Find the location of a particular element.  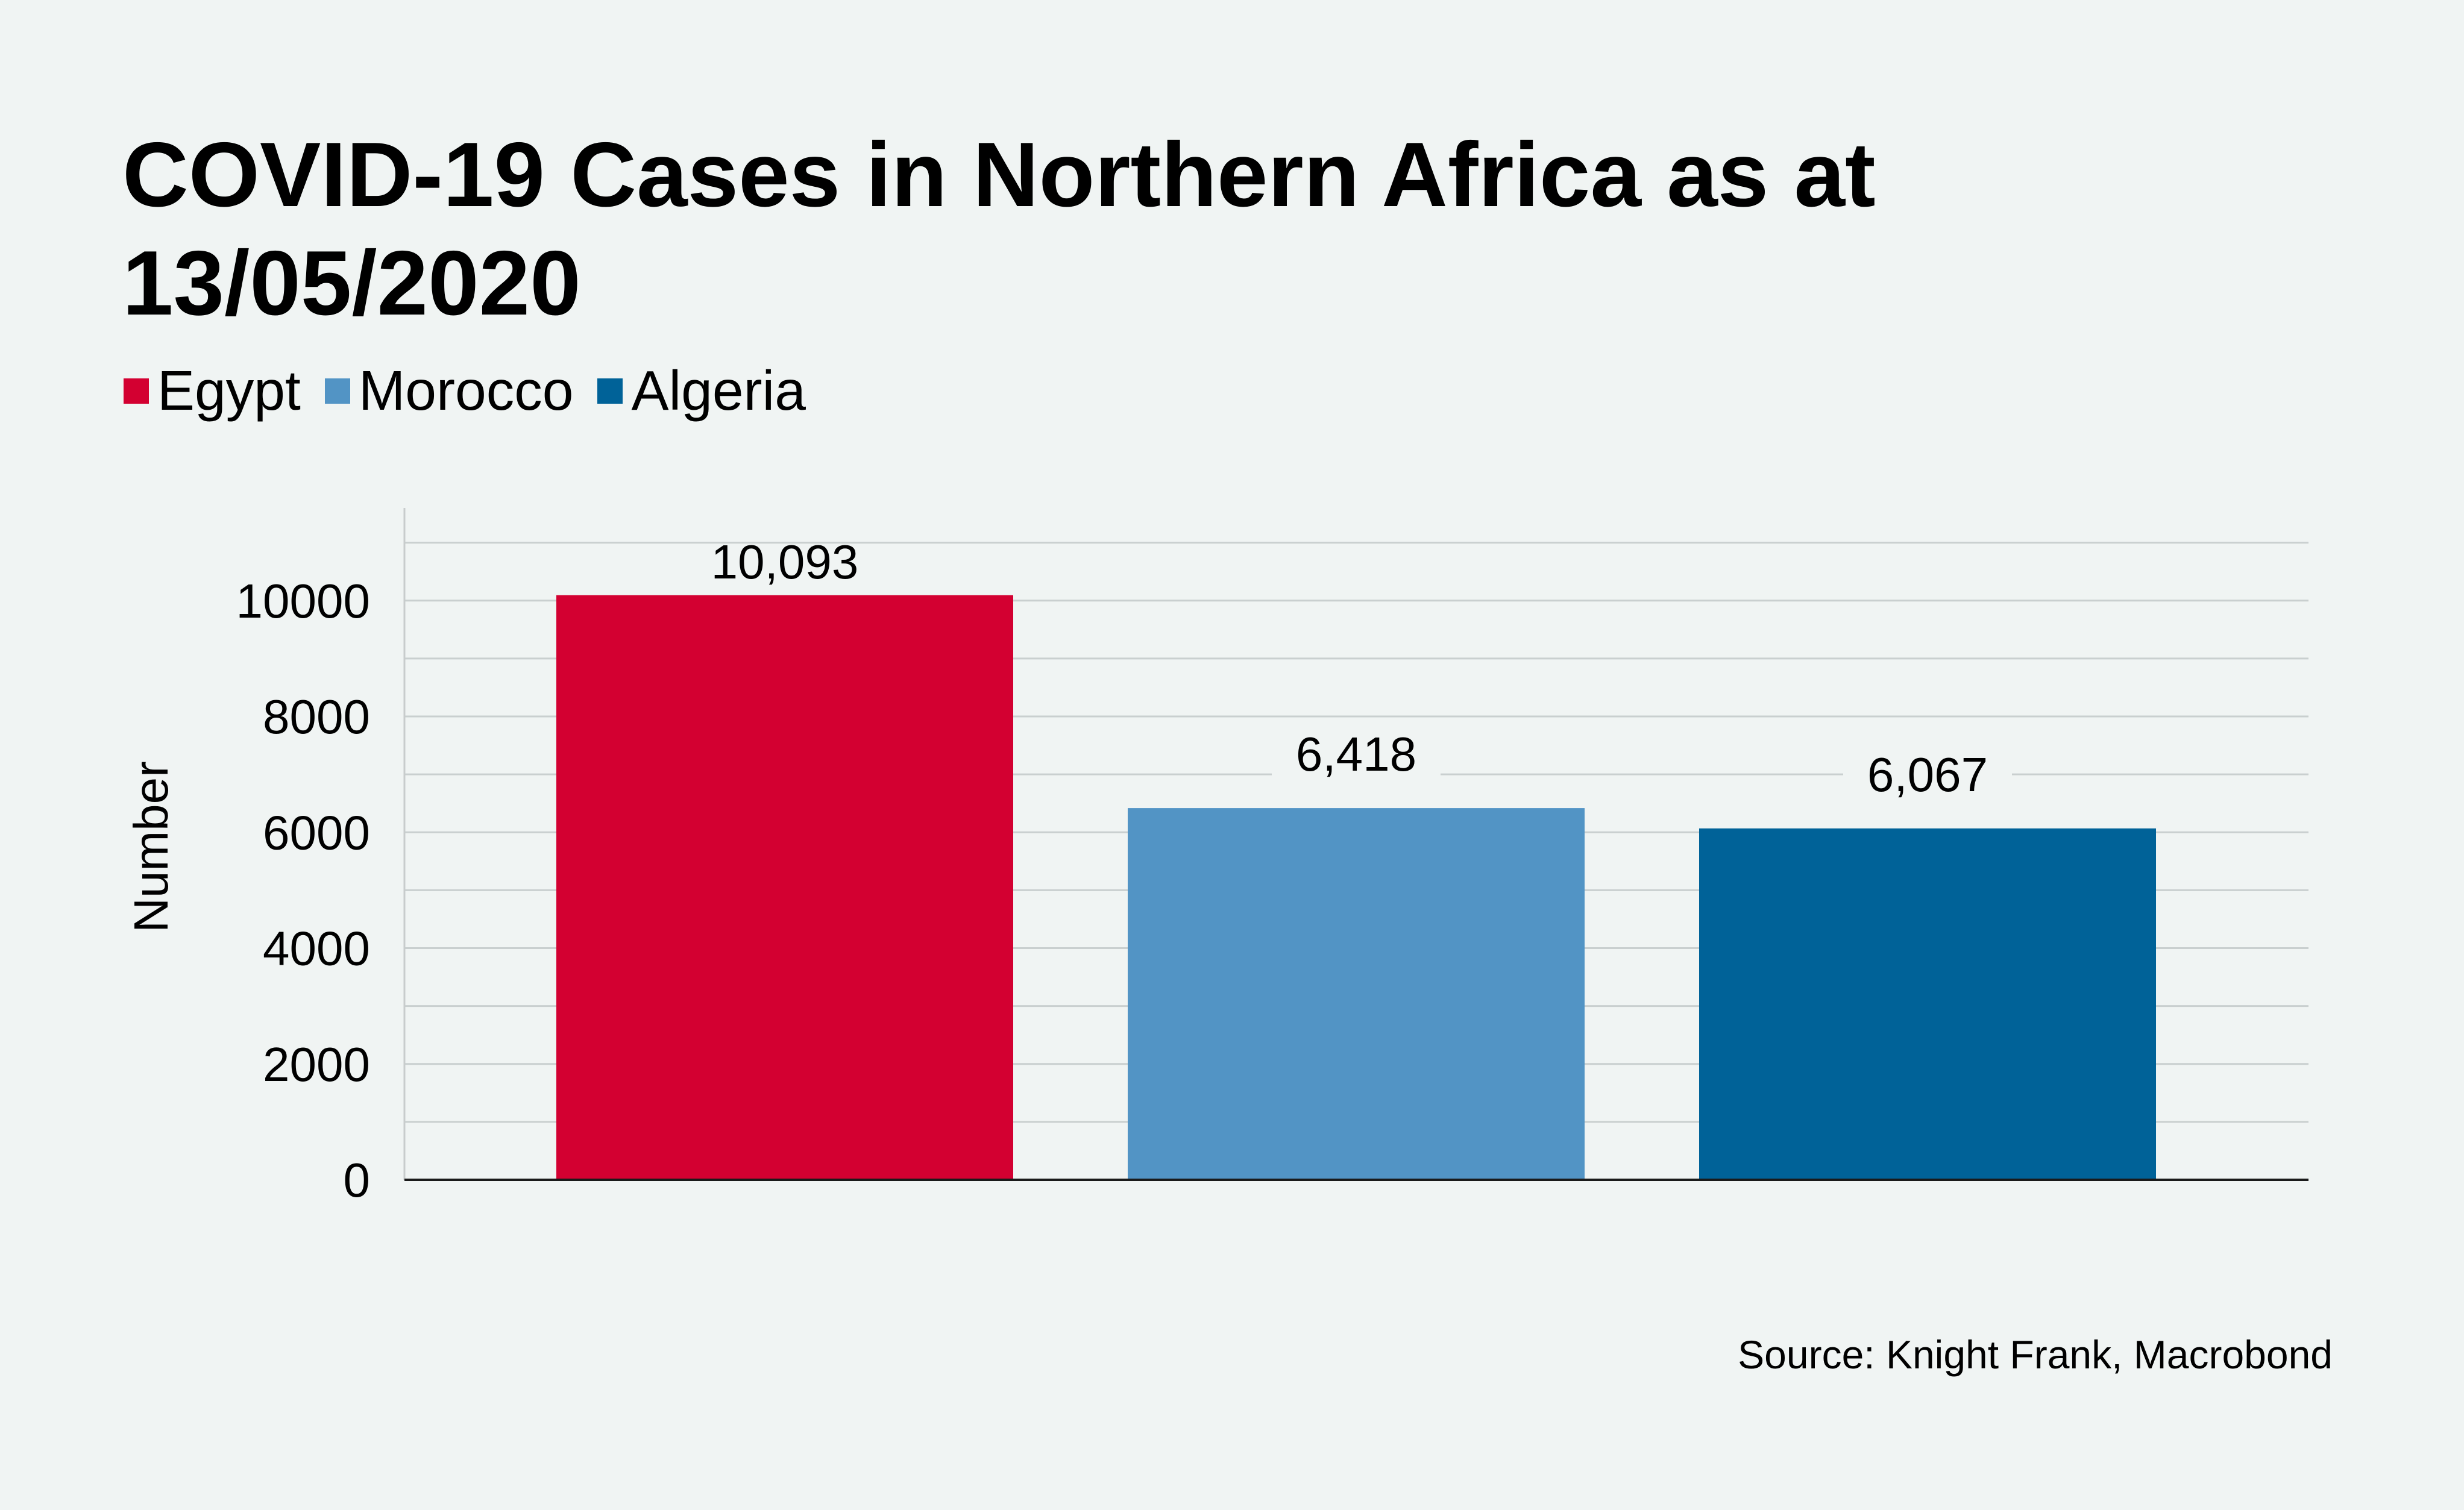

legend-item-egypt: Egypt is located at coordinates (212, 391).